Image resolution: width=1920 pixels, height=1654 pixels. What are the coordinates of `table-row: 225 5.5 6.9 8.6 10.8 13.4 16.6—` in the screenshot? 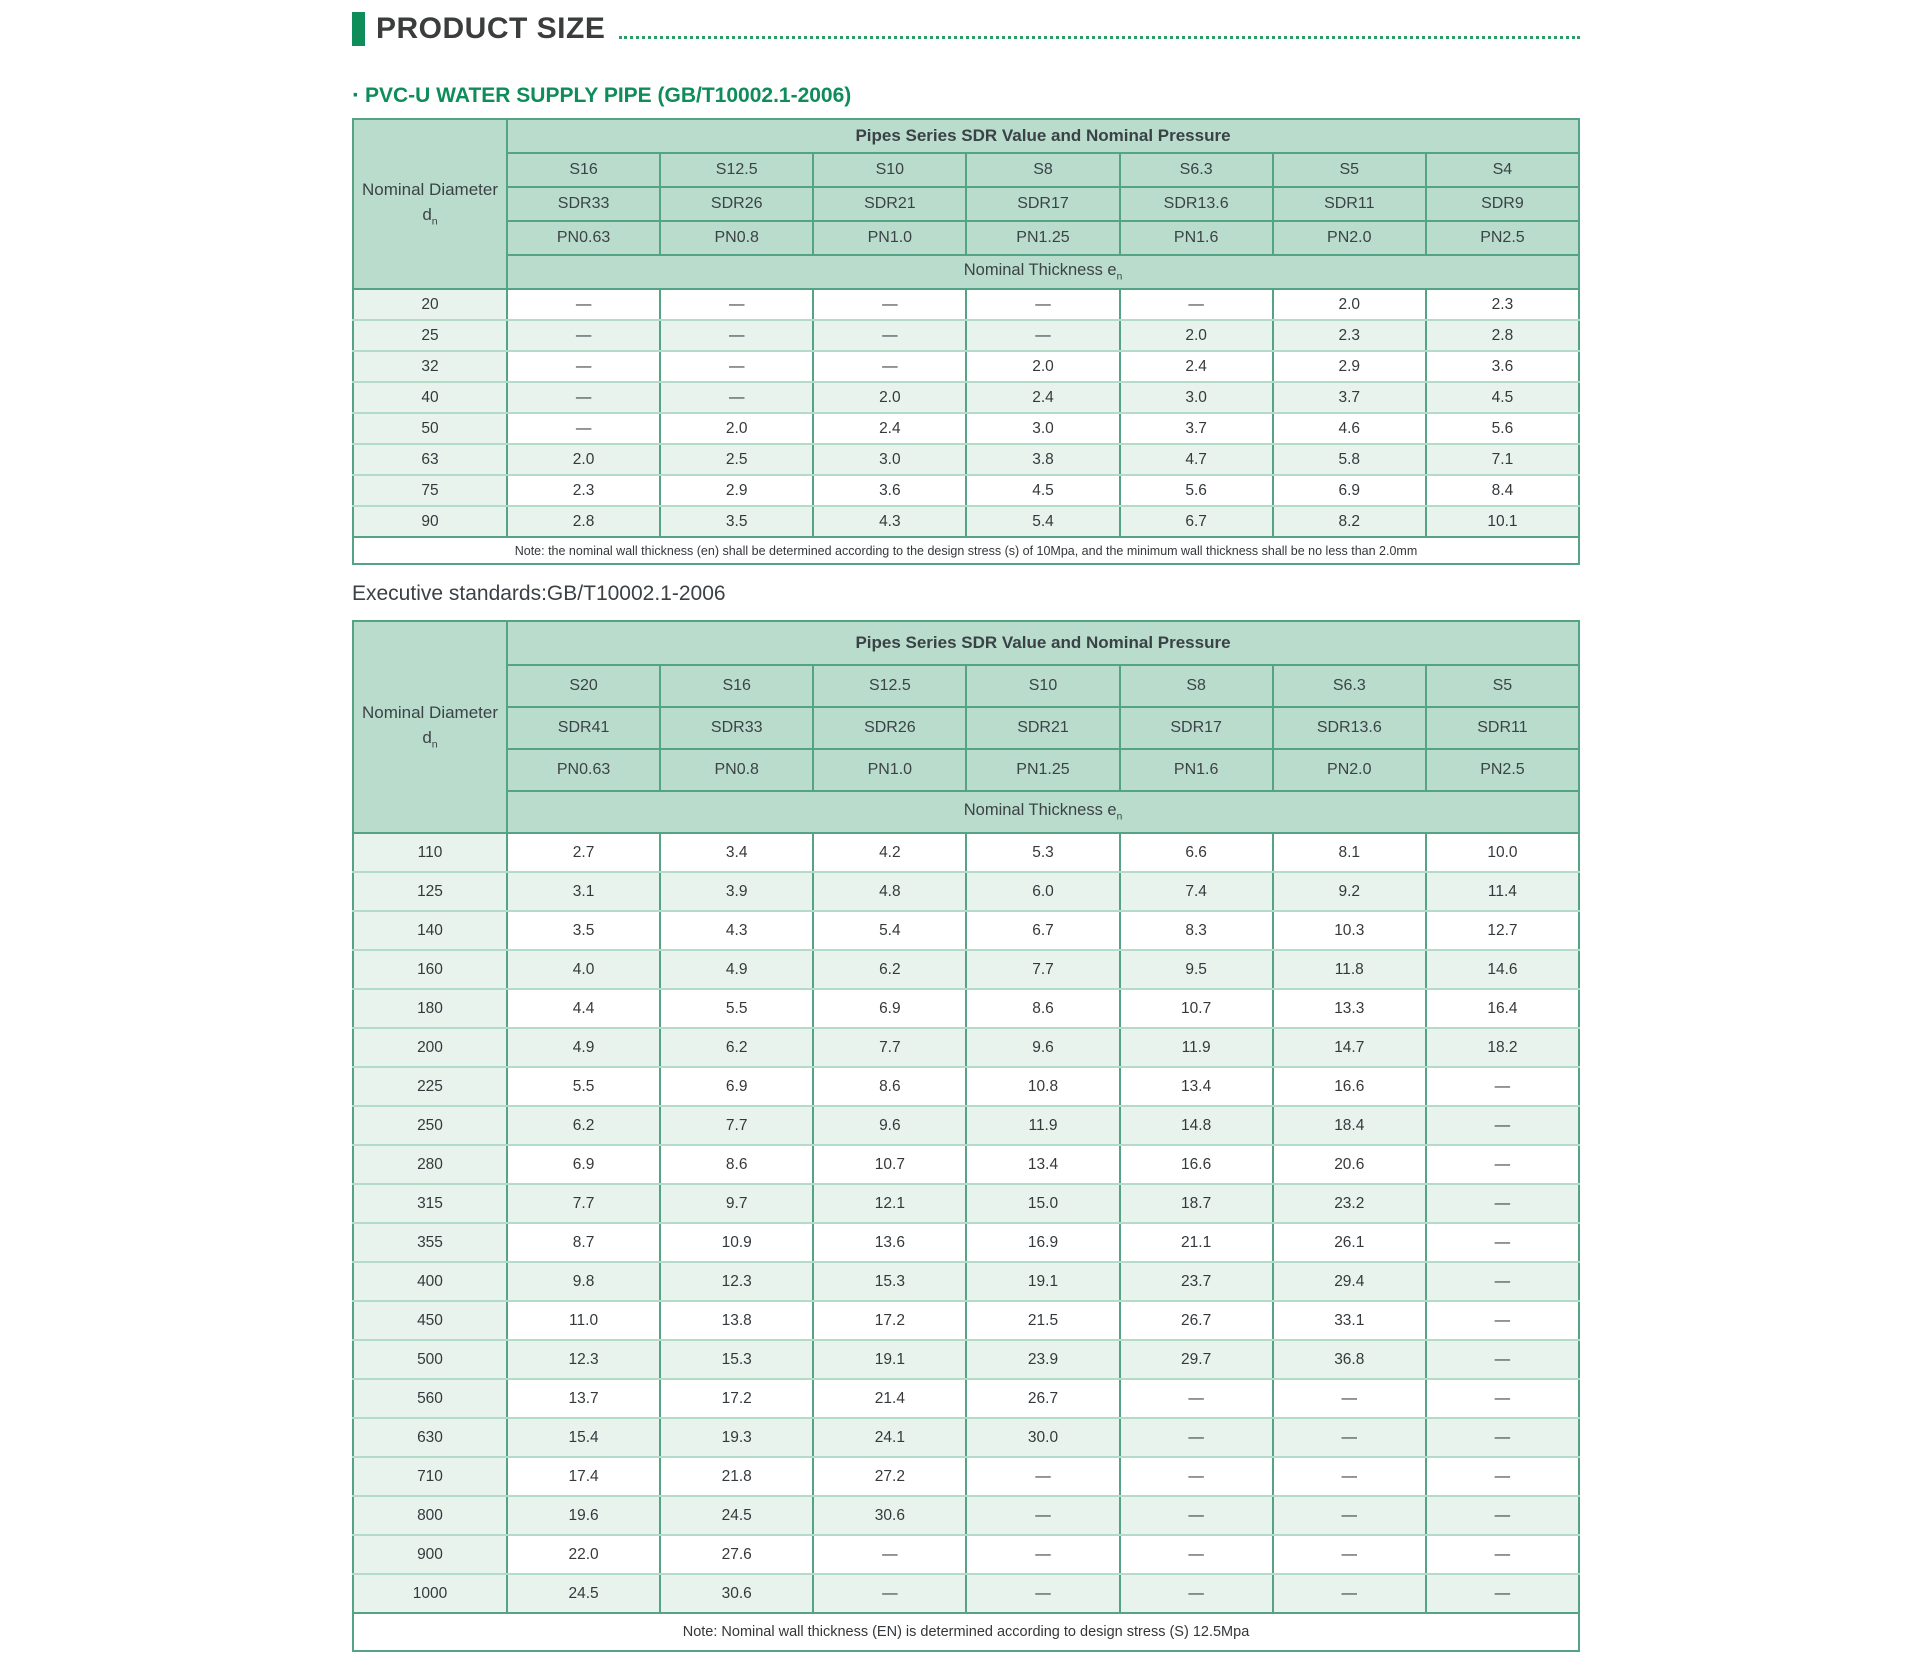 It's located at (967, 1087).